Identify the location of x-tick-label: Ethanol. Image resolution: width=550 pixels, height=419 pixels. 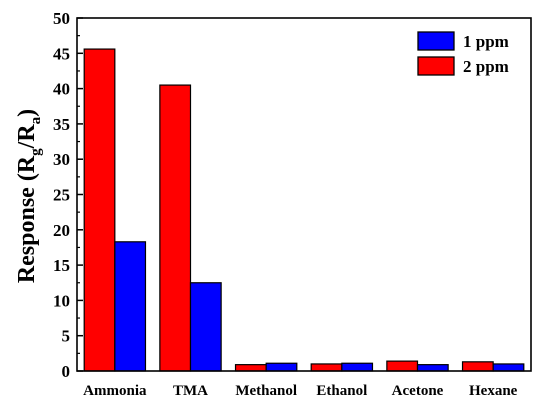
(341, 391).